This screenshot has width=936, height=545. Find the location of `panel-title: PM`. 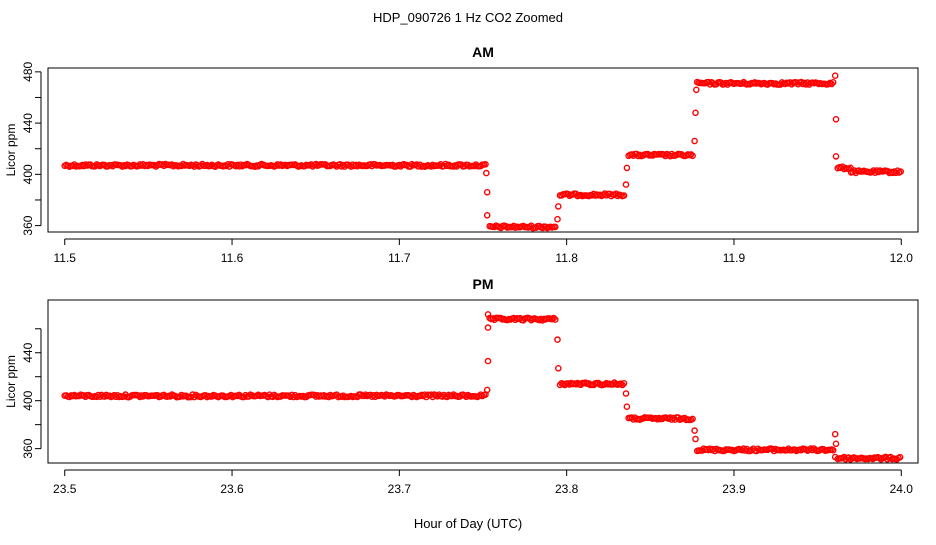

panel-title: PM is located at coordinates (483, 284).